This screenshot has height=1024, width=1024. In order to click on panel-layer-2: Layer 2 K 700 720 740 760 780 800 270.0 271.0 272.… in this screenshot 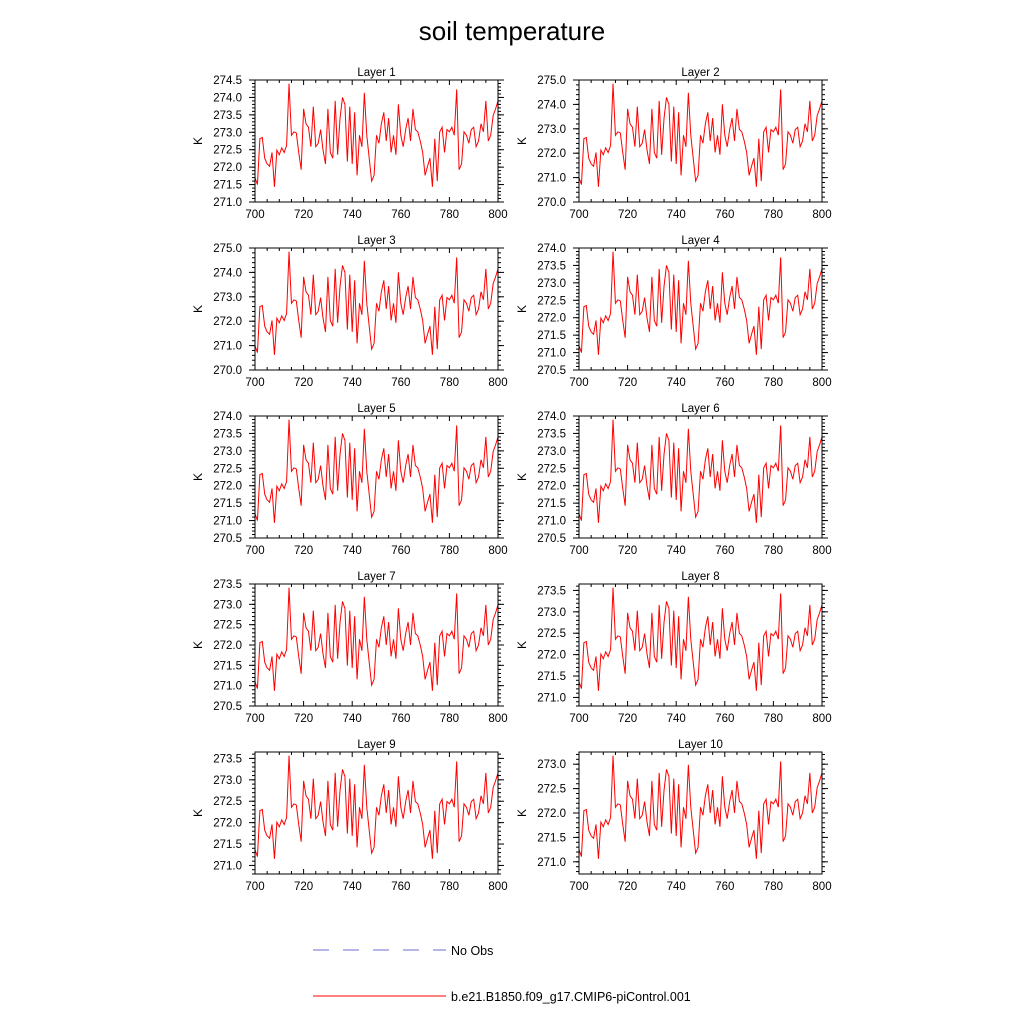, I will do `click(673, 144)`.